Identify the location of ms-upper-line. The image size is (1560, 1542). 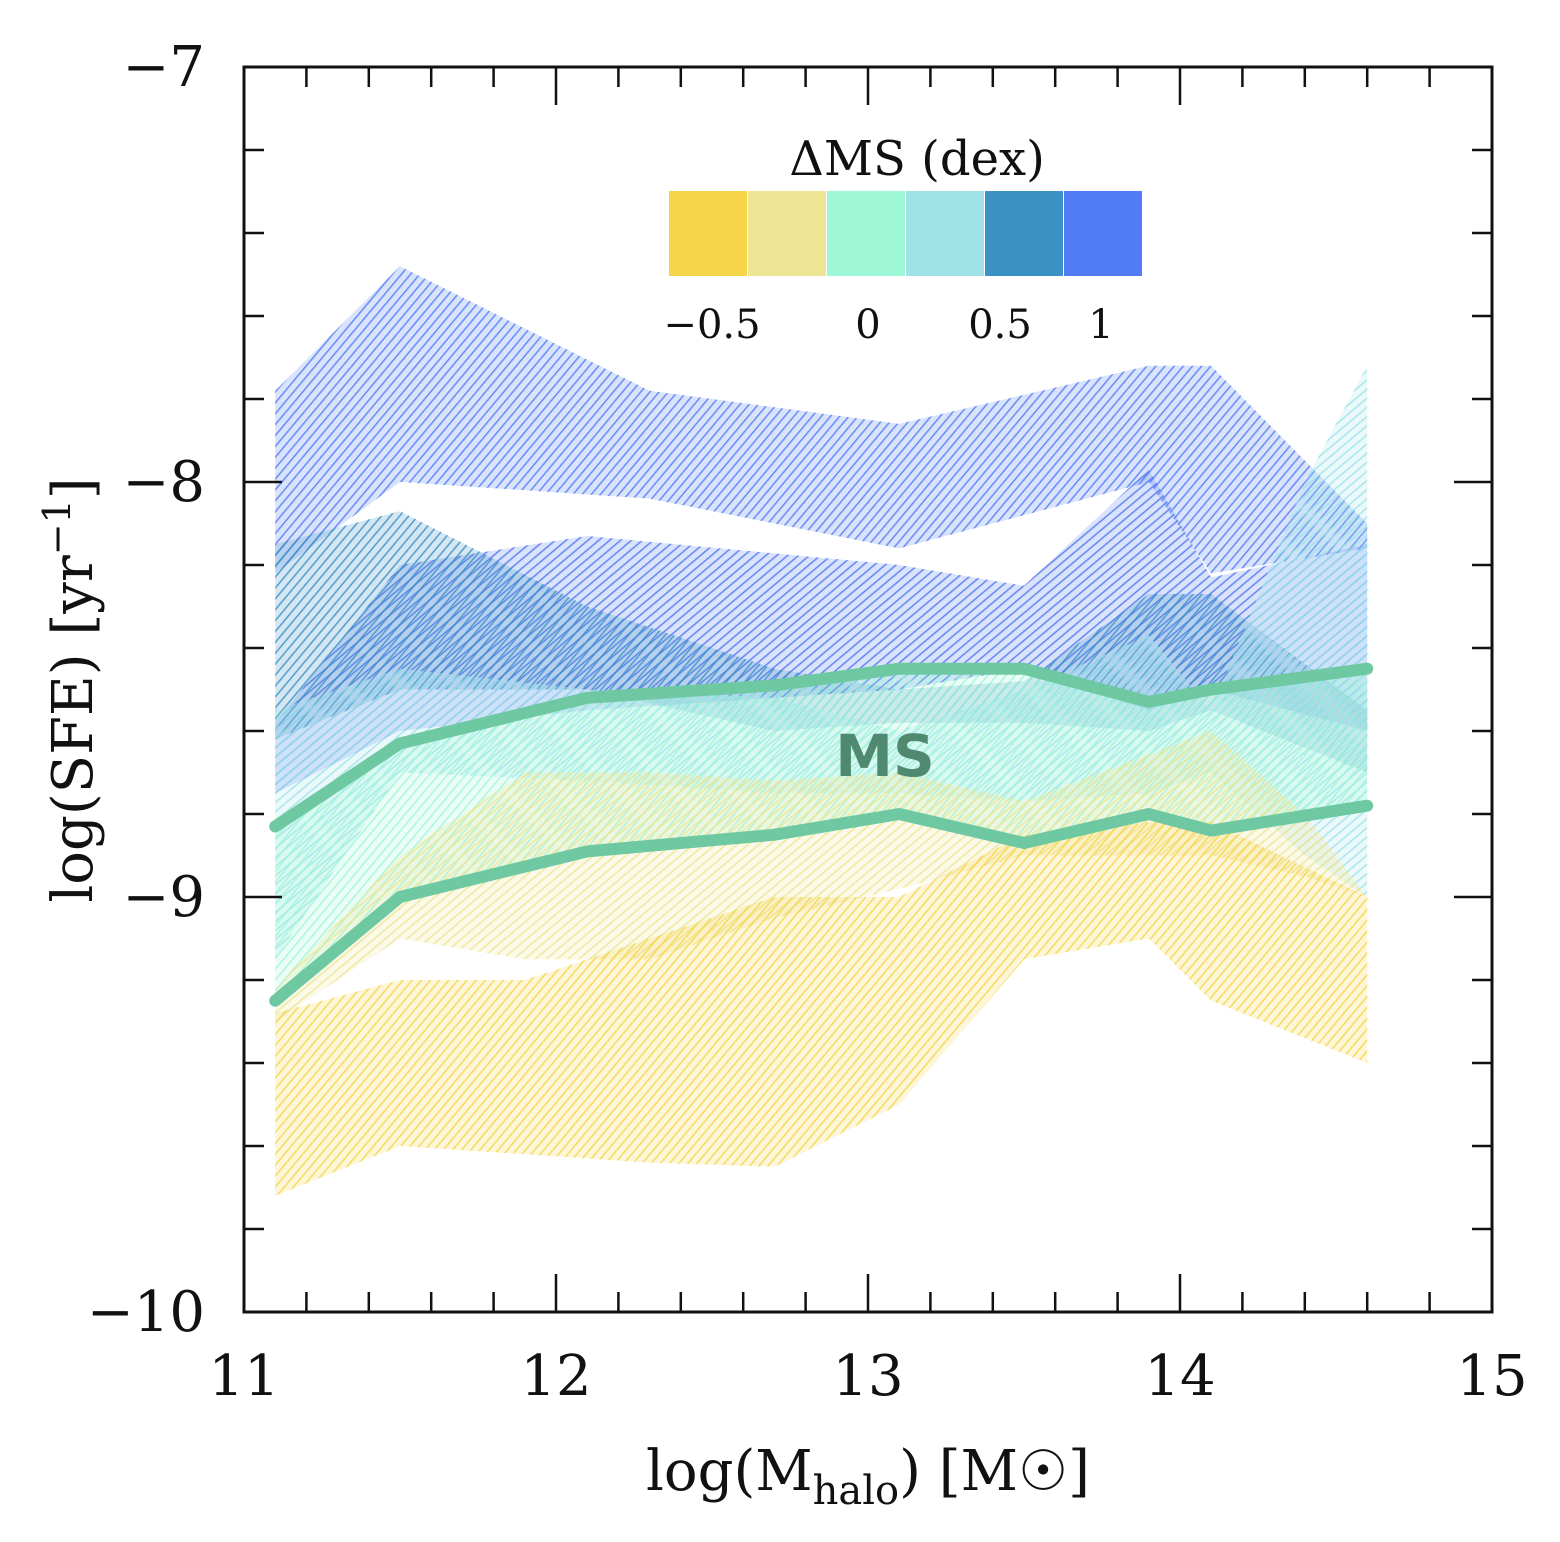
(821, 747).